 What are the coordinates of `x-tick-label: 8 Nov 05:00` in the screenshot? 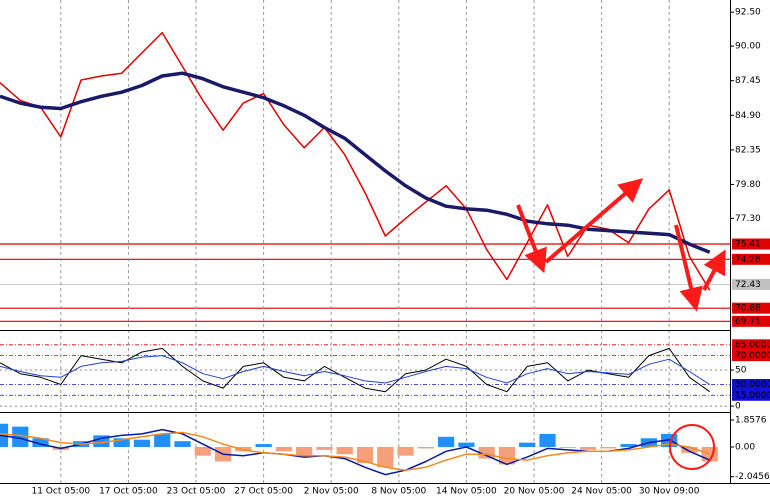 It's located at (398, 492).